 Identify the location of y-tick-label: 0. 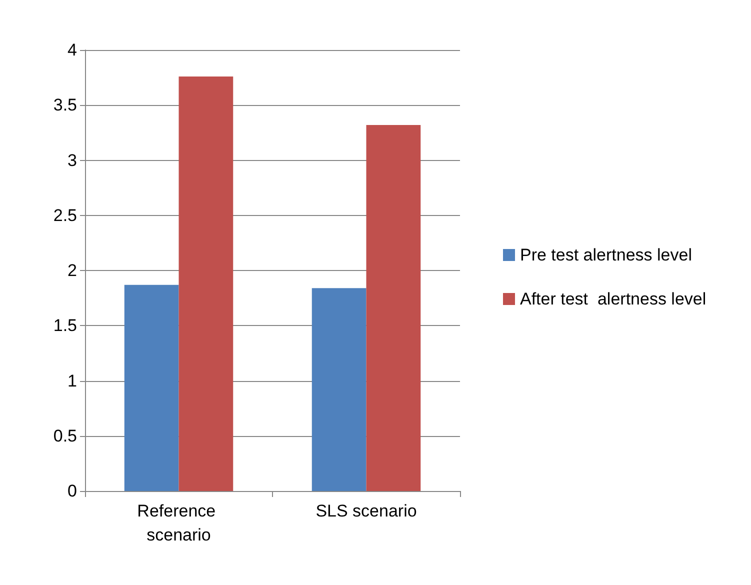
(72, 491).